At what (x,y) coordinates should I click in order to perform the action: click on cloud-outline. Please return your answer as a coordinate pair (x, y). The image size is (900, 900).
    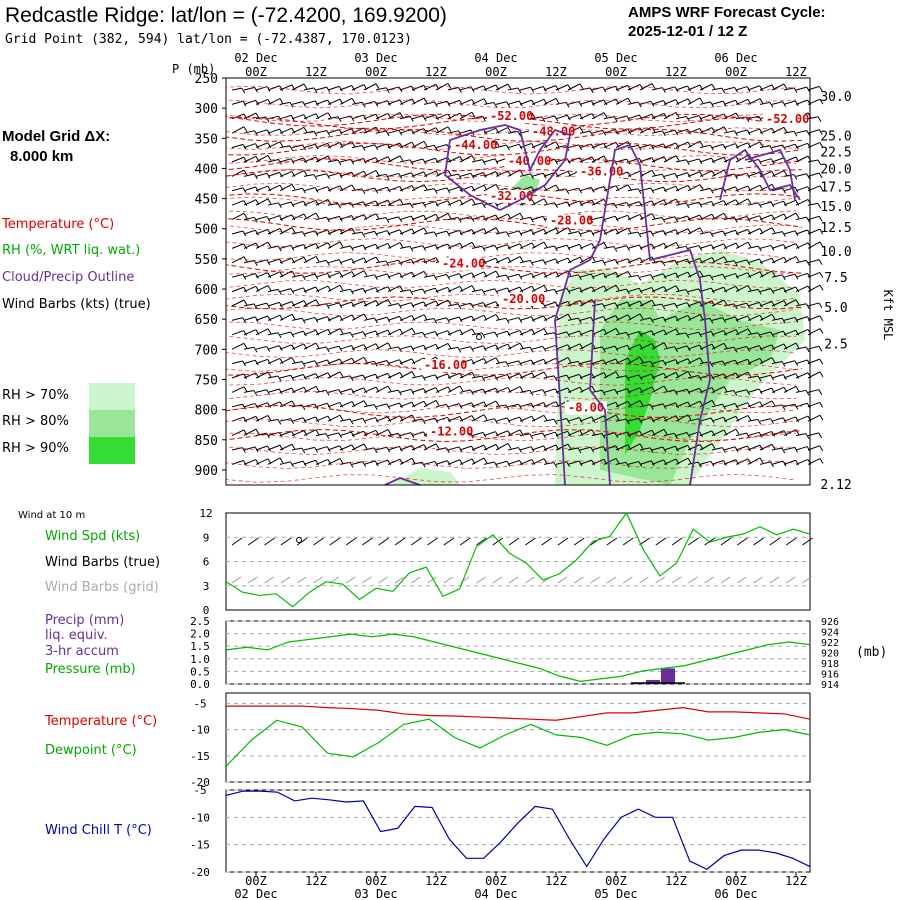
    Looking at the image, I should click on (402, 481).